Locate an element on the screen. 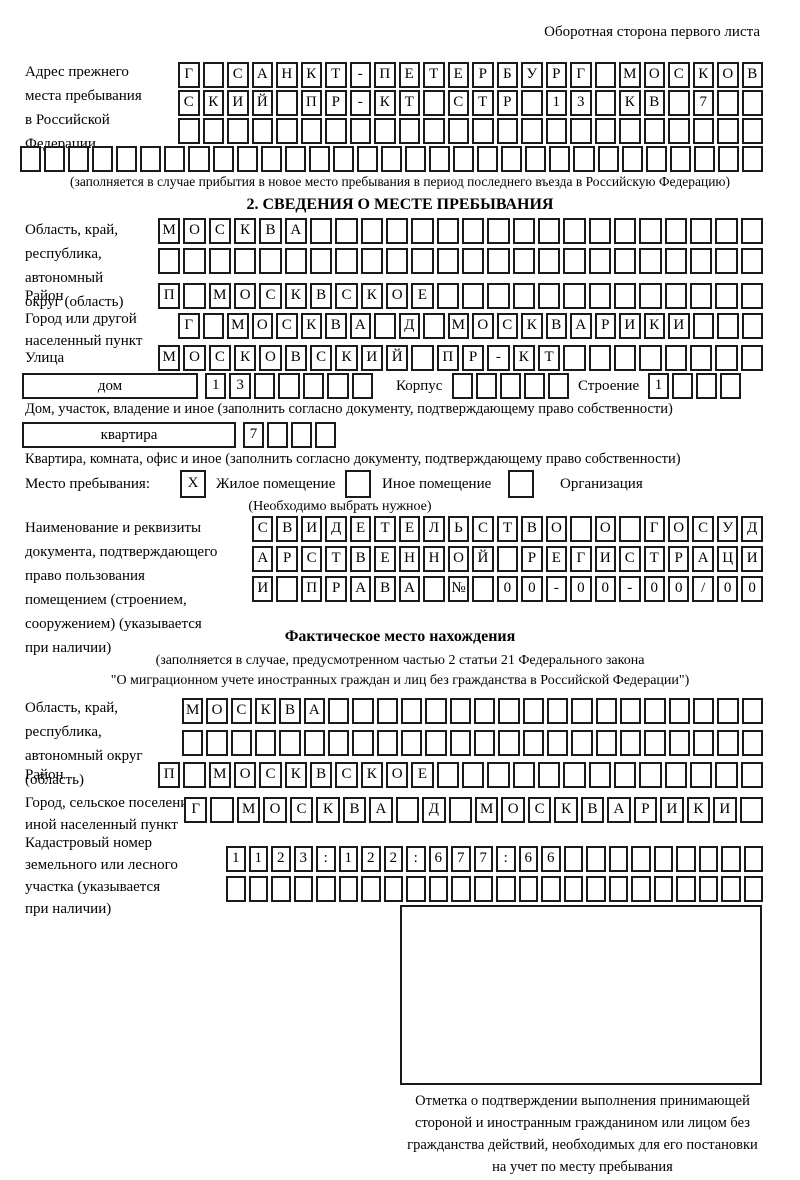 The height and width of the screenshot is (1180, 800). char-box: 3 is located at coordinates (240, 386).